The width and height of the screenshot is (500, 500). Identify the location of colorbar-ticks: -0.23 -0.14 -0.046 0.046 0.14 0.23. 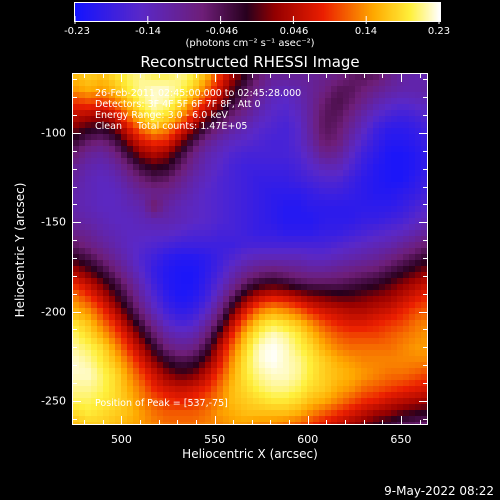
(250, 32).